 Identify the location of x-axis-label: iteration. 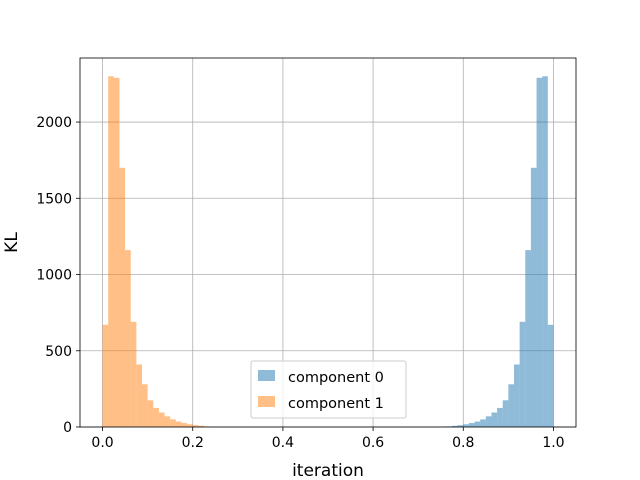
(328, 470).